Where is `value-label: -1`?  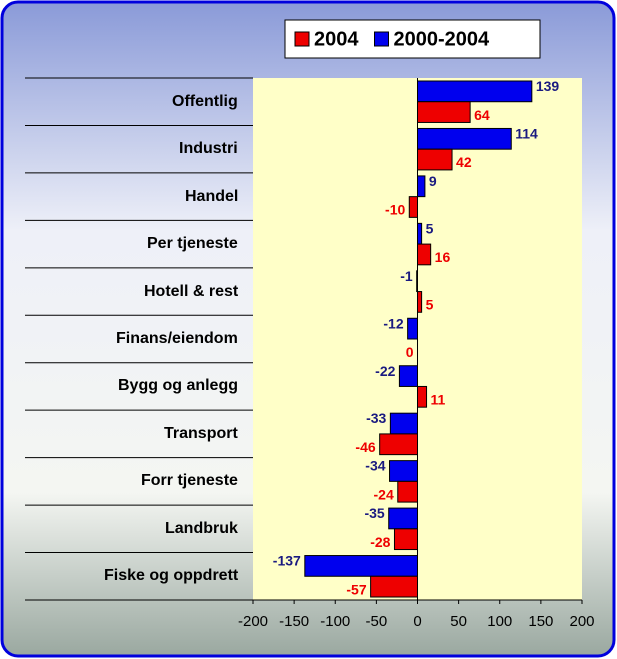 value-label: -1 is located at coordinates (406, 276).